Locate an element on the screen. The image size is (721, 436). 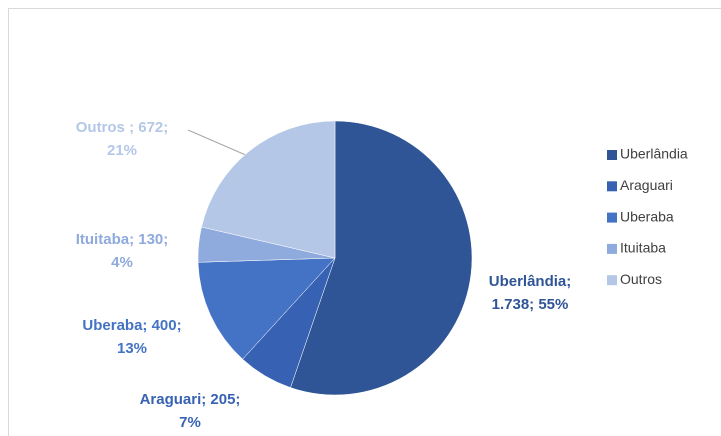
data-label: Uberlândia; is located at coordinates (530, 281).